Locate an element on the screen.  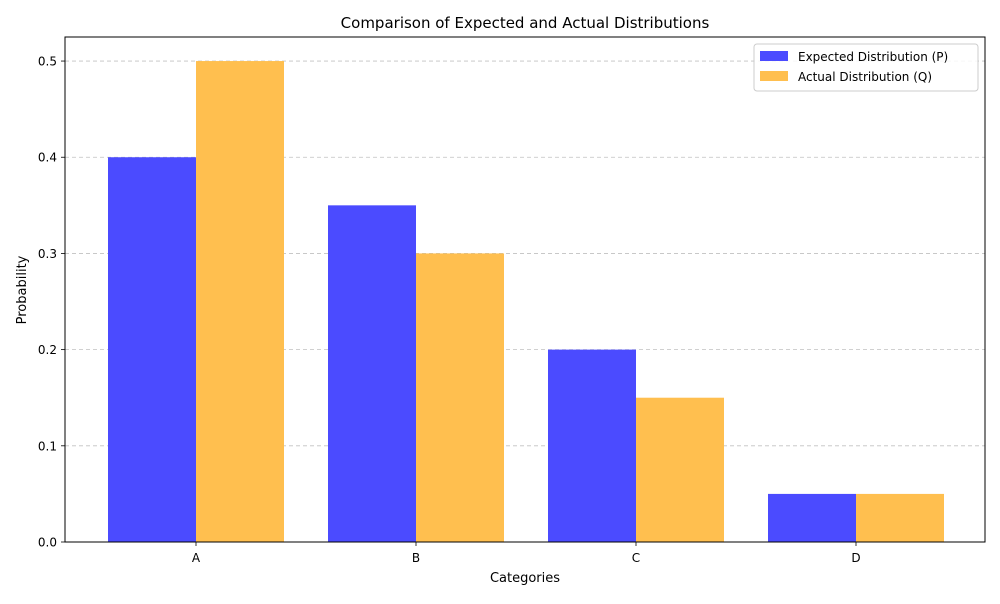
bar-actual-d is located at coordinates (900, 517).